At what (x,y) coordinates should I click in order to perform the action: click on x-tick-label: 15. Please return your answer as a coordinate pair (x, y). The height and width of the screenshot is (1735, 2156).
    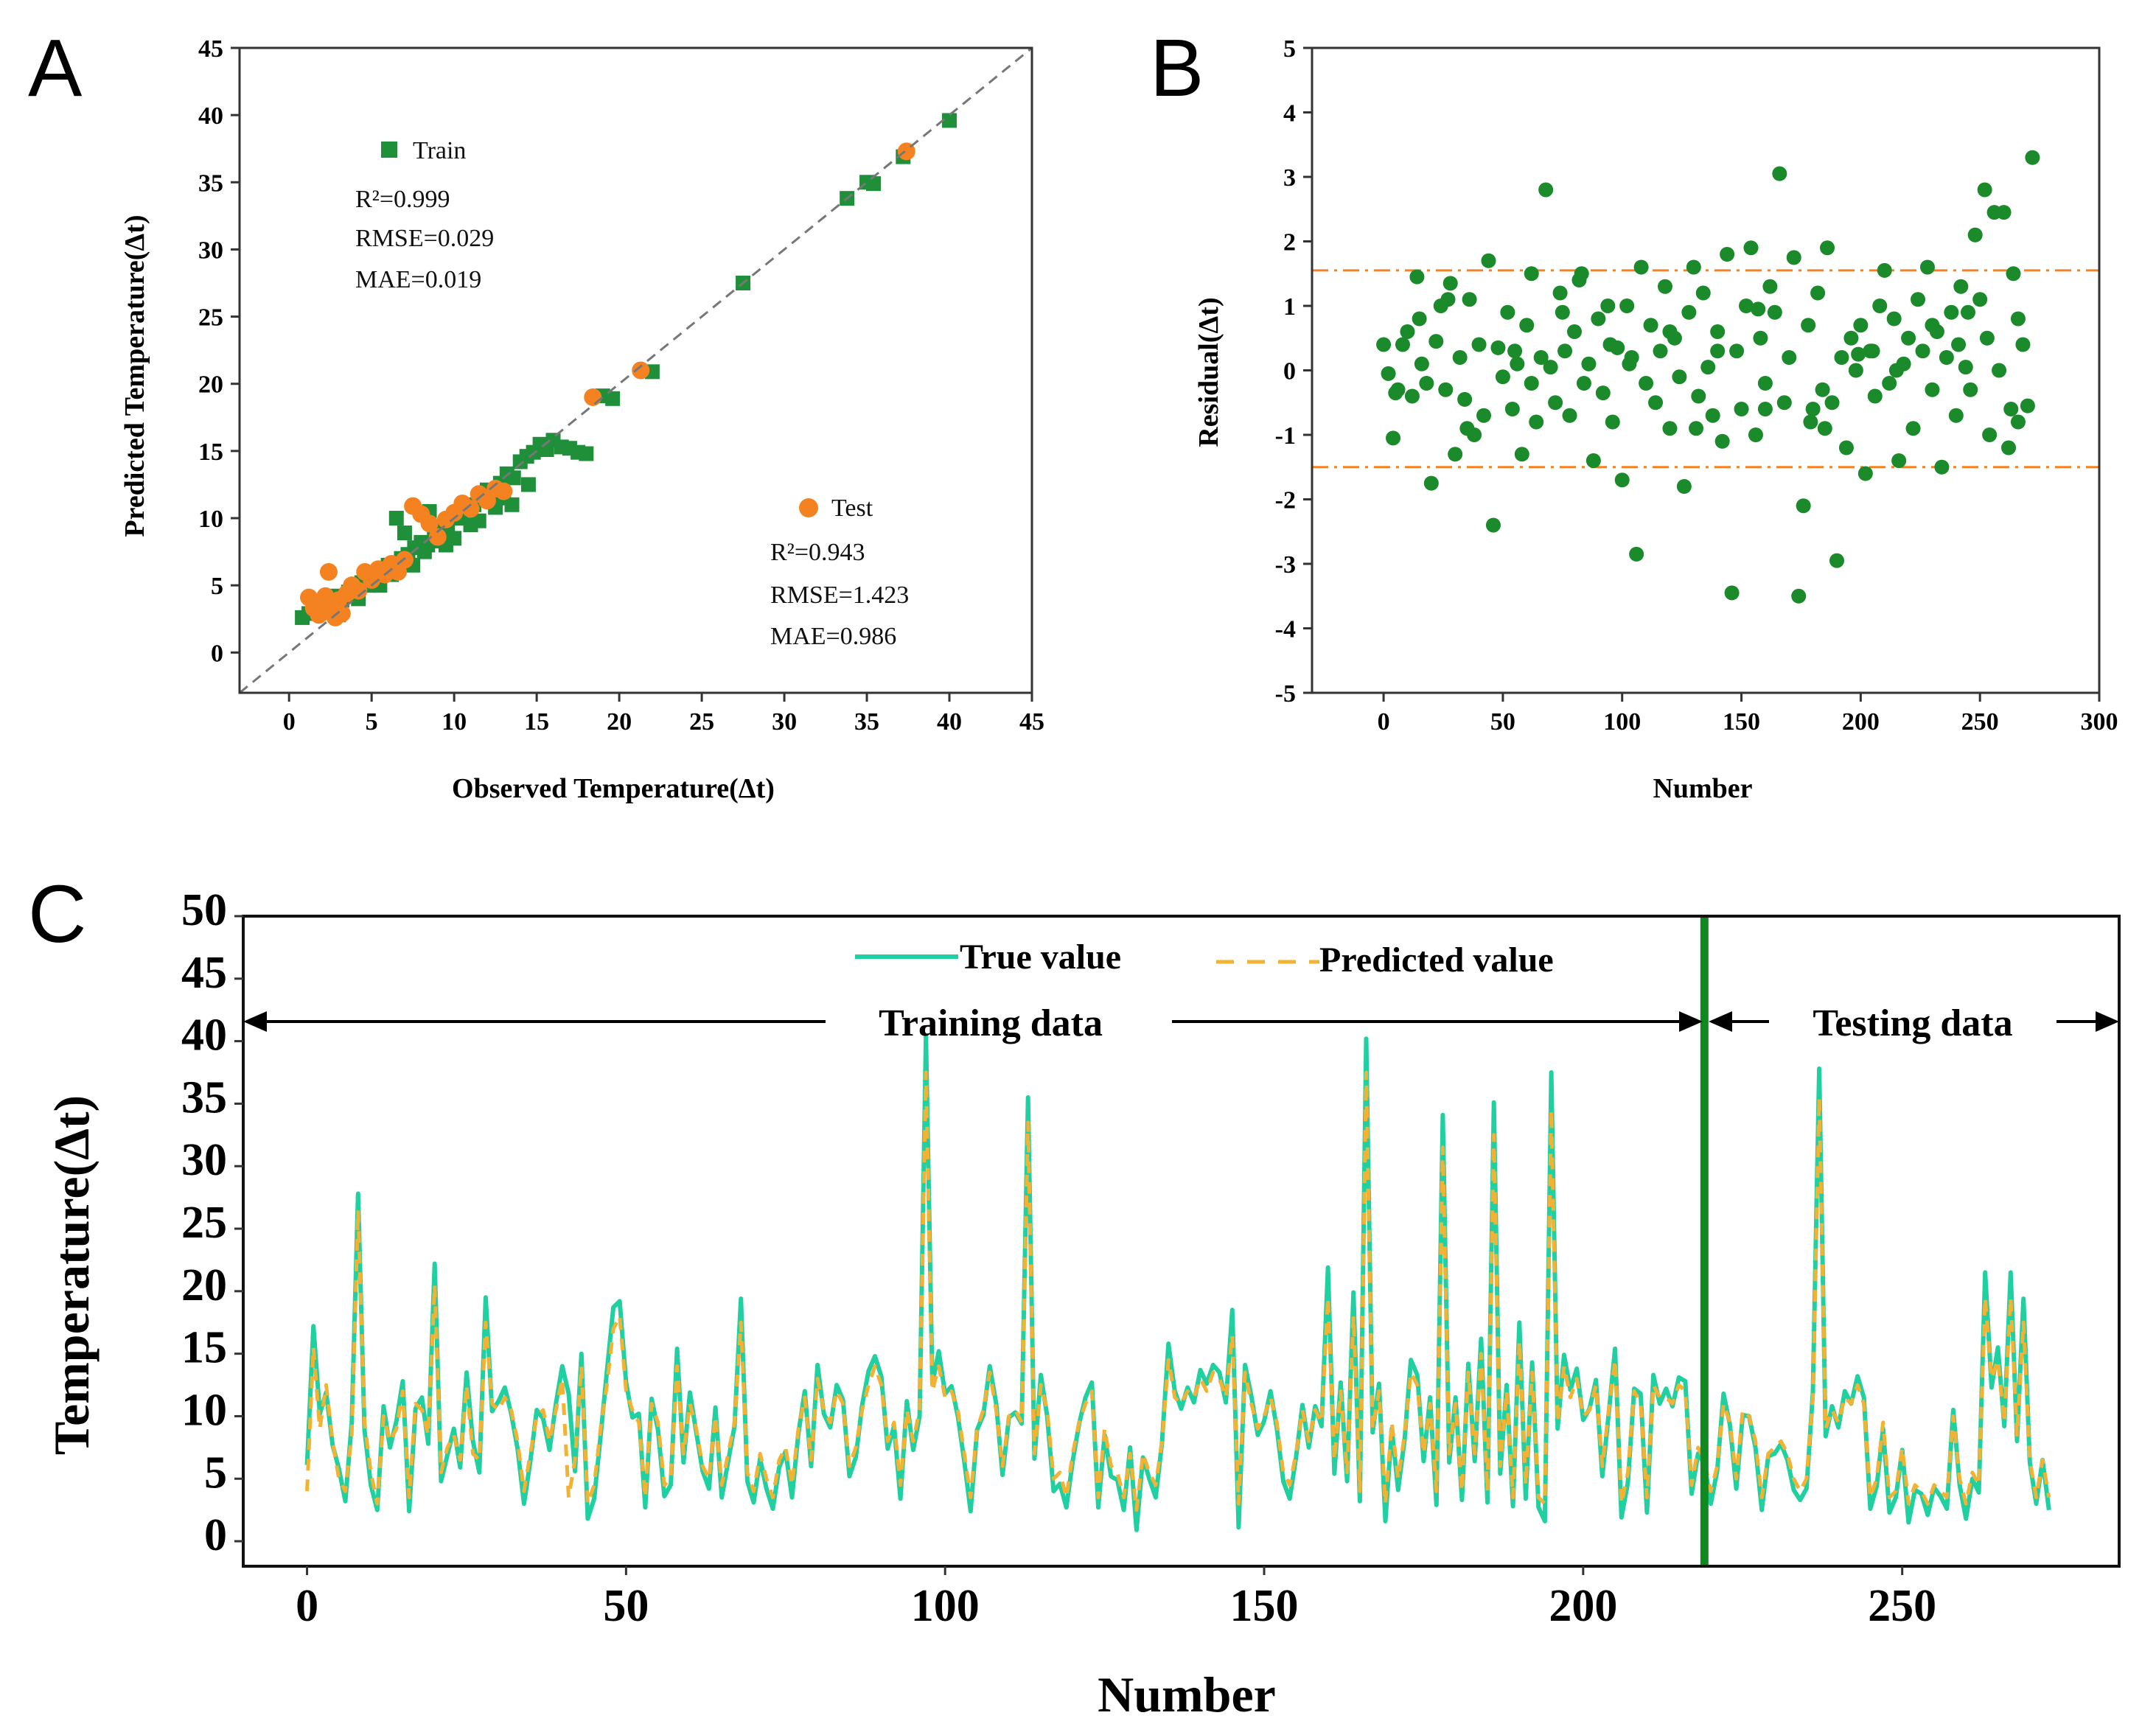
    Looking at the image, I should click on (536, 722).